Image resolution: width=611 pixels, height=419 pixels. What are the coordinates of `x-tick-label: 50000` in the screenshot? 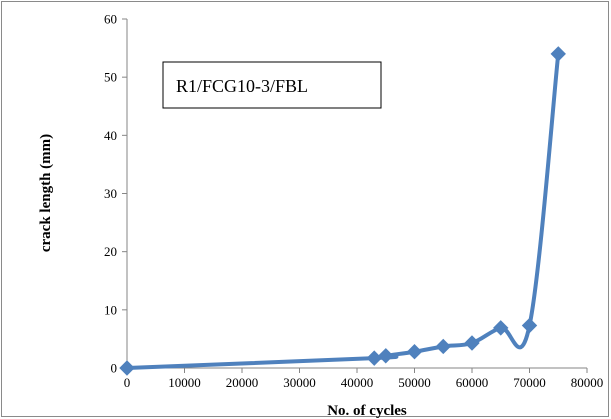 It's located at (414, 382).